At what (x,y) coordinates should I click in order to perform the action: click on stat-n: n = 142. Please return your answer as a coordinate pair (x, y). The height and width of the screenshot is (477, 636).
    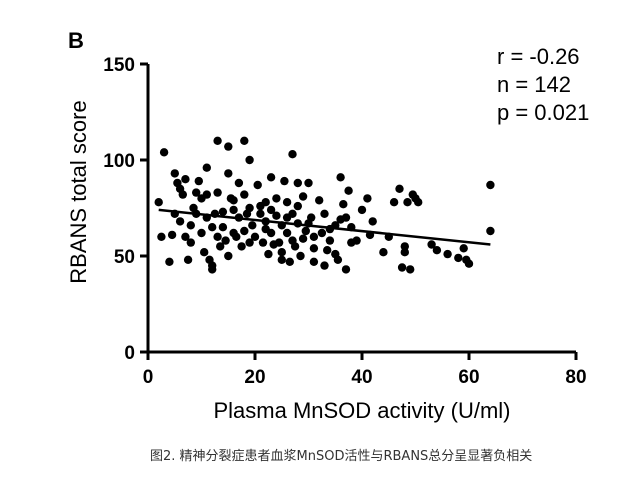
    Looking at the image, I should click on (534, 84).